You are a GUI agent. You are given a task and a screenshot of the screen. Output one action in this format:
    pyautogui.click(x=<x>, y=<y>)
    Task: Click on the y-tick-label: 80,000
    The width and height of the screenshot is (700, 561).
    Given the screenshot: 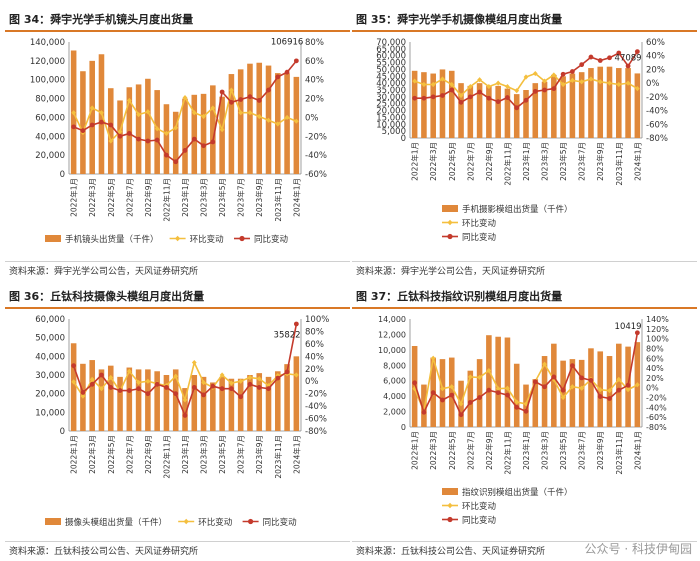 What is the action you would take?
    pyautogui.click(x=50, y=100)
    